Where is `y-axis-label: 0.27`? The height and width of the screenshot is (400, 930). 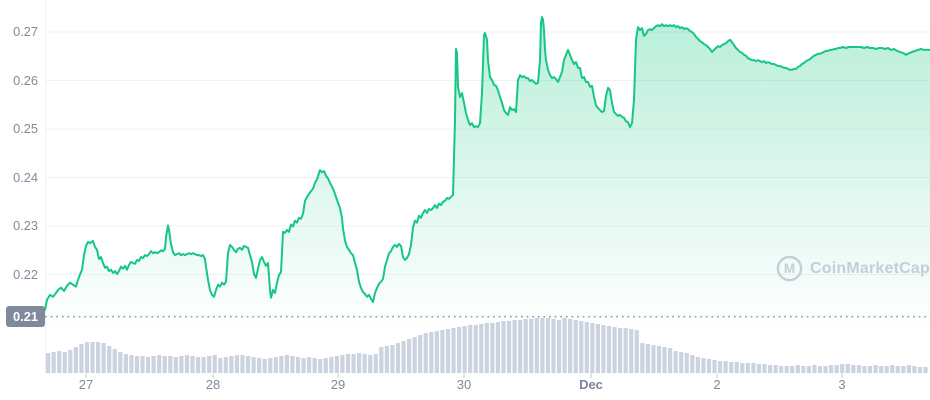
y-axis-label: 0.27 is located at coordinates (25, 31).